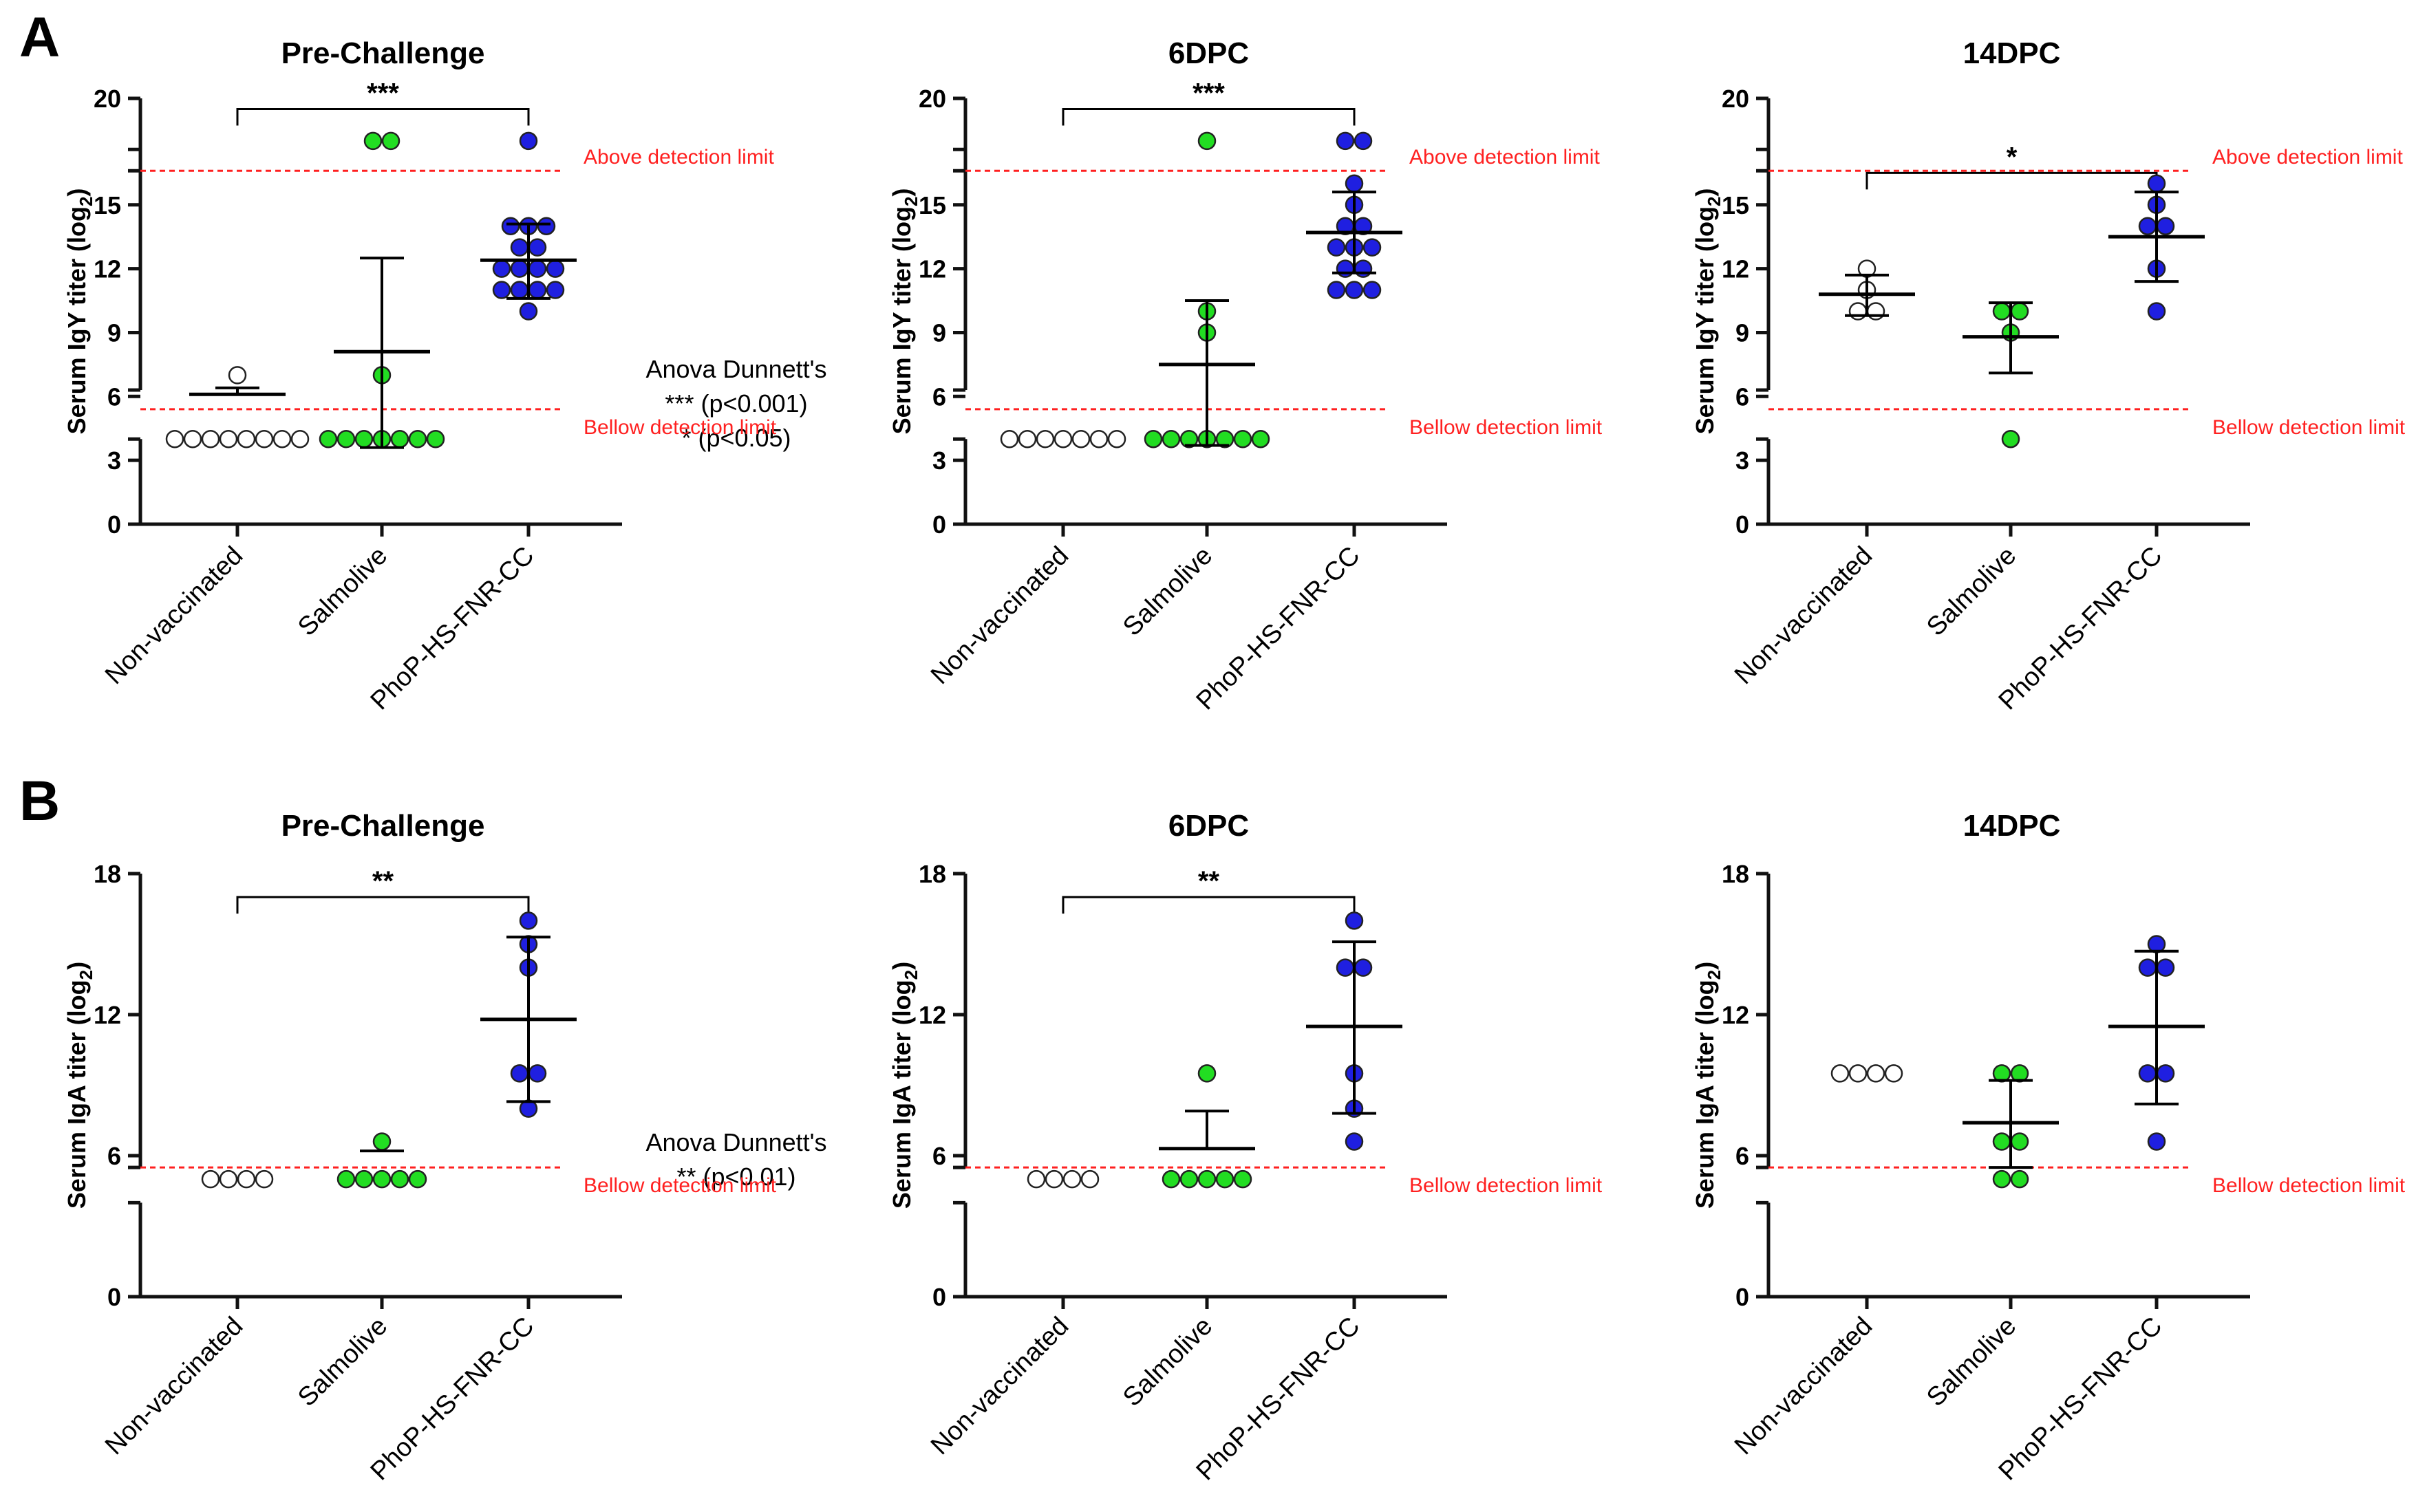 Image resolution: width=2427 pixels, height=1512 pixels. What do you see at coordinates (1705, 320) in the screenshot?
I see `y-axis-label-main: Serum IgY titer (log` at bounding box center [1705, 320].